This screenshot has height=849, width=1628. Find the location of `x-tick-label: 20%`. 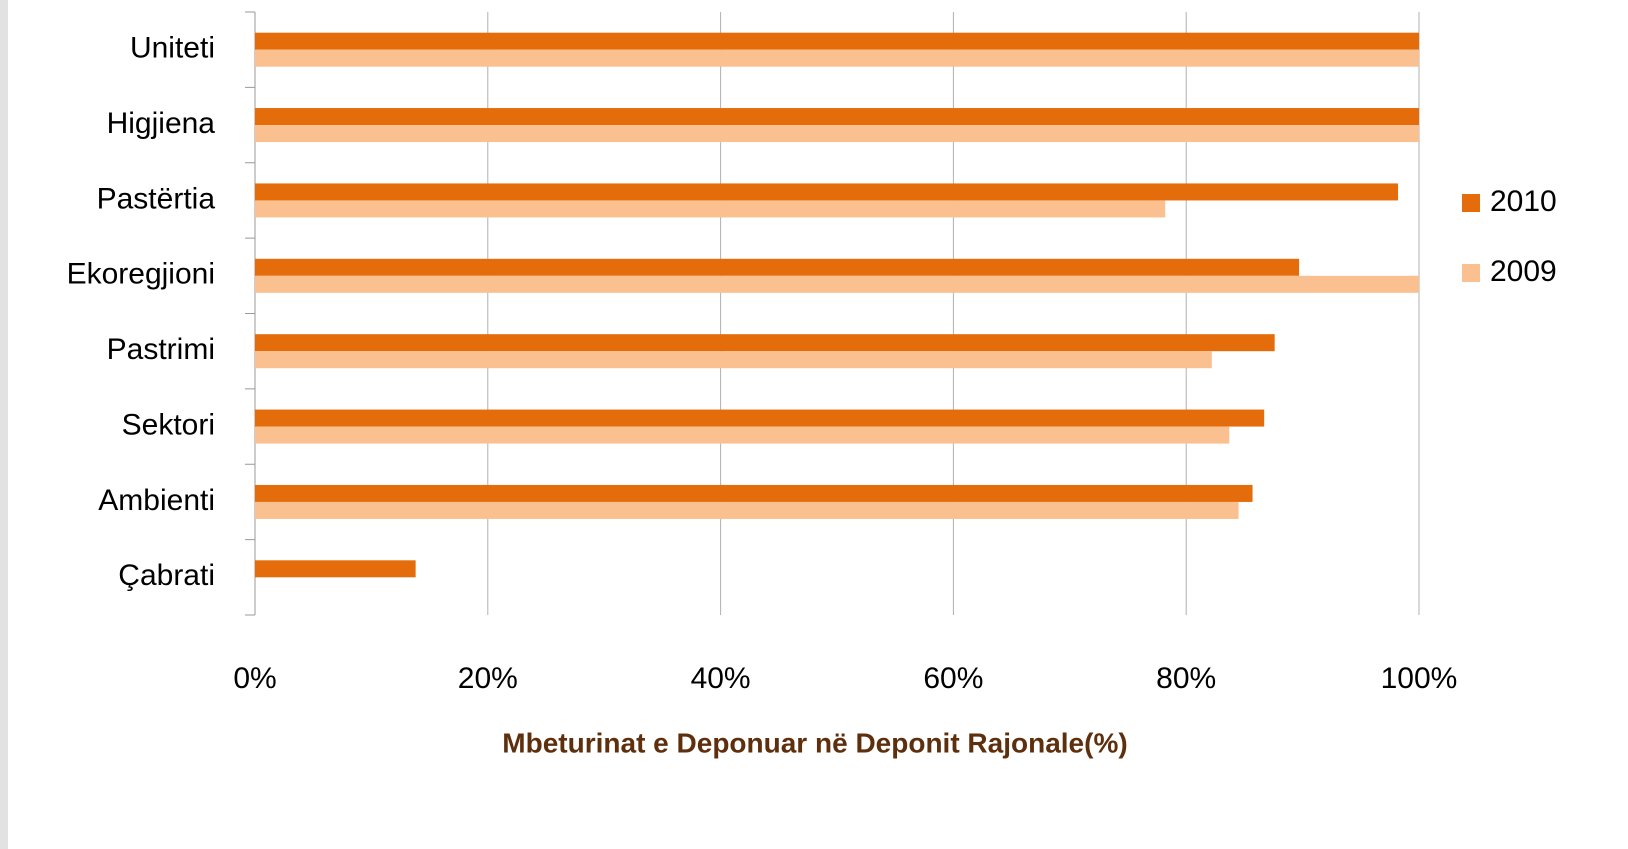

x-tick-label: 20% is located at coordinates (488, 678).